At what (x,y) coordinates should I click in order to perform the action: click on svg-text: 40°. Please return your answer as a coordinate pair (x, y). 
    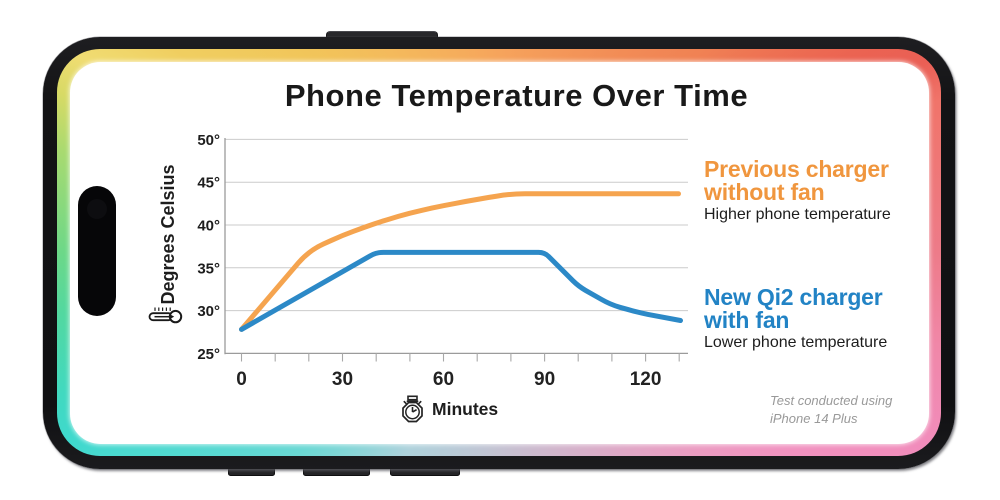
    Looking at the image, I should click on (208, 226).